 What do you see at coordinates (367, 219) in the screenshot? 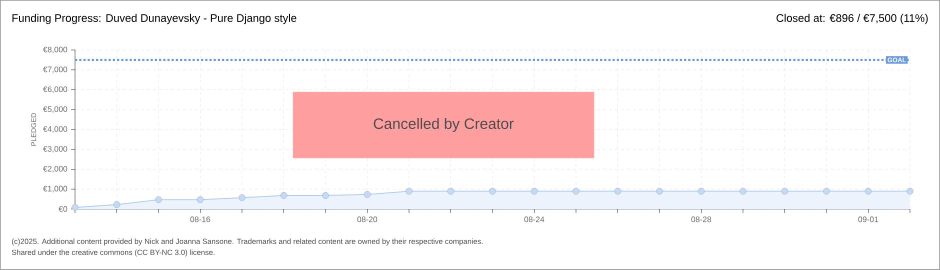
I see `x-tick-label: 08-20` at bounding box center [367, 219].